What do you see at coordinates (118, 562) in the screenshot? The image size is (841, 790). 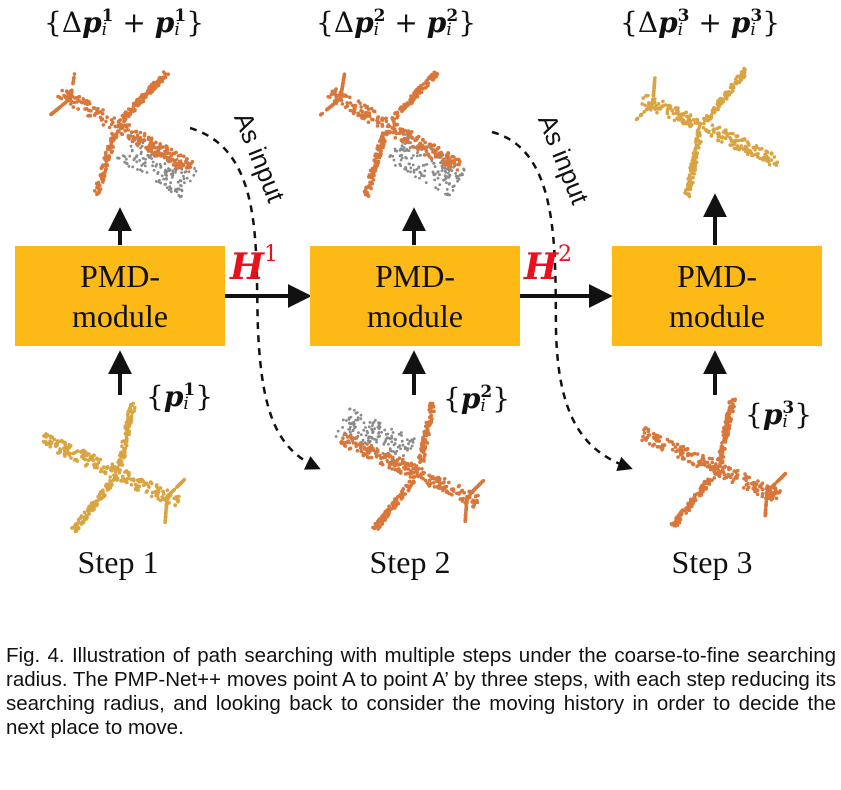 I see `step-label-1: Step 1` at bounding box center [118, 562].